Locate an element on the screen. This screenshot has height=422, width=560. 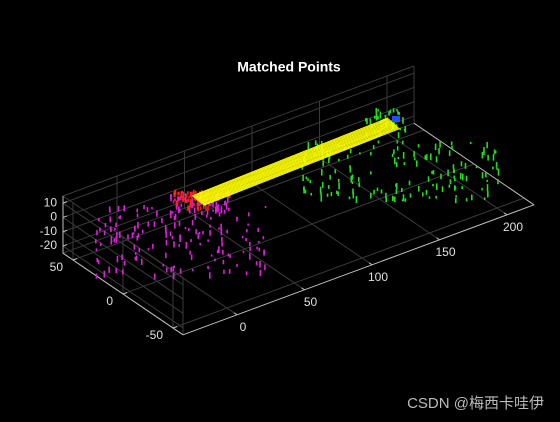
watermark: CSDN @梅西卡哇伊 is located at coordinates (475, 403).